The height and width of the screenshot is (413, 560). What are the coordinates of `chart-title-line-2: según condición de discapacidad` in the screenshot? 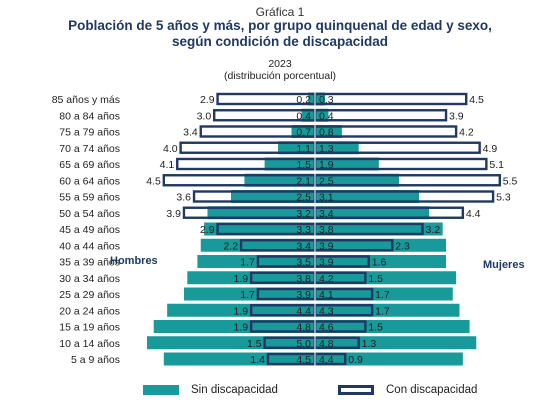 It's located at (280, 41).